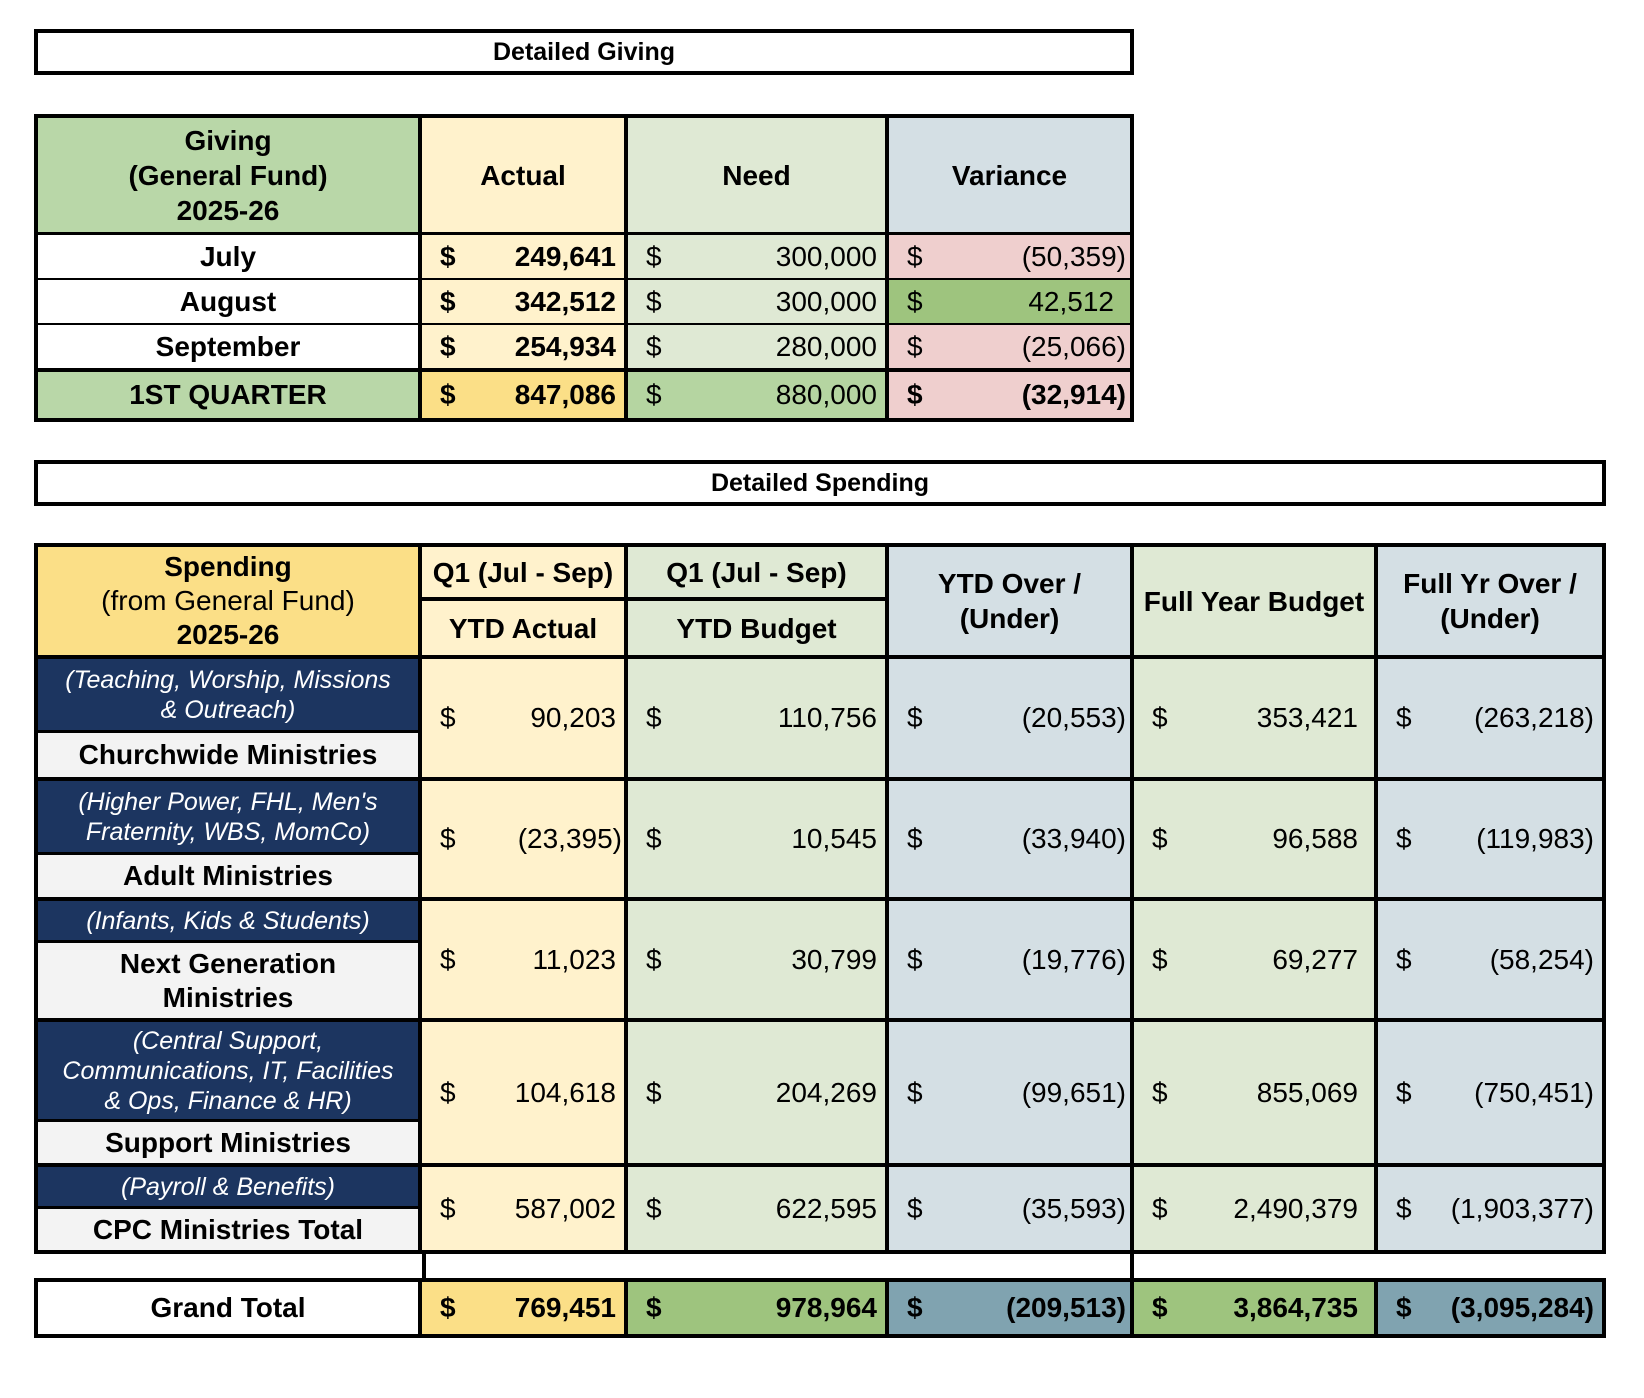 The height and width of the screenshot is (1398, 1644). Describe the element at coordinates (228, 801) in the screenshot. I see `ministry-description-line: (Higher Power, FHL, Men's` at that location.